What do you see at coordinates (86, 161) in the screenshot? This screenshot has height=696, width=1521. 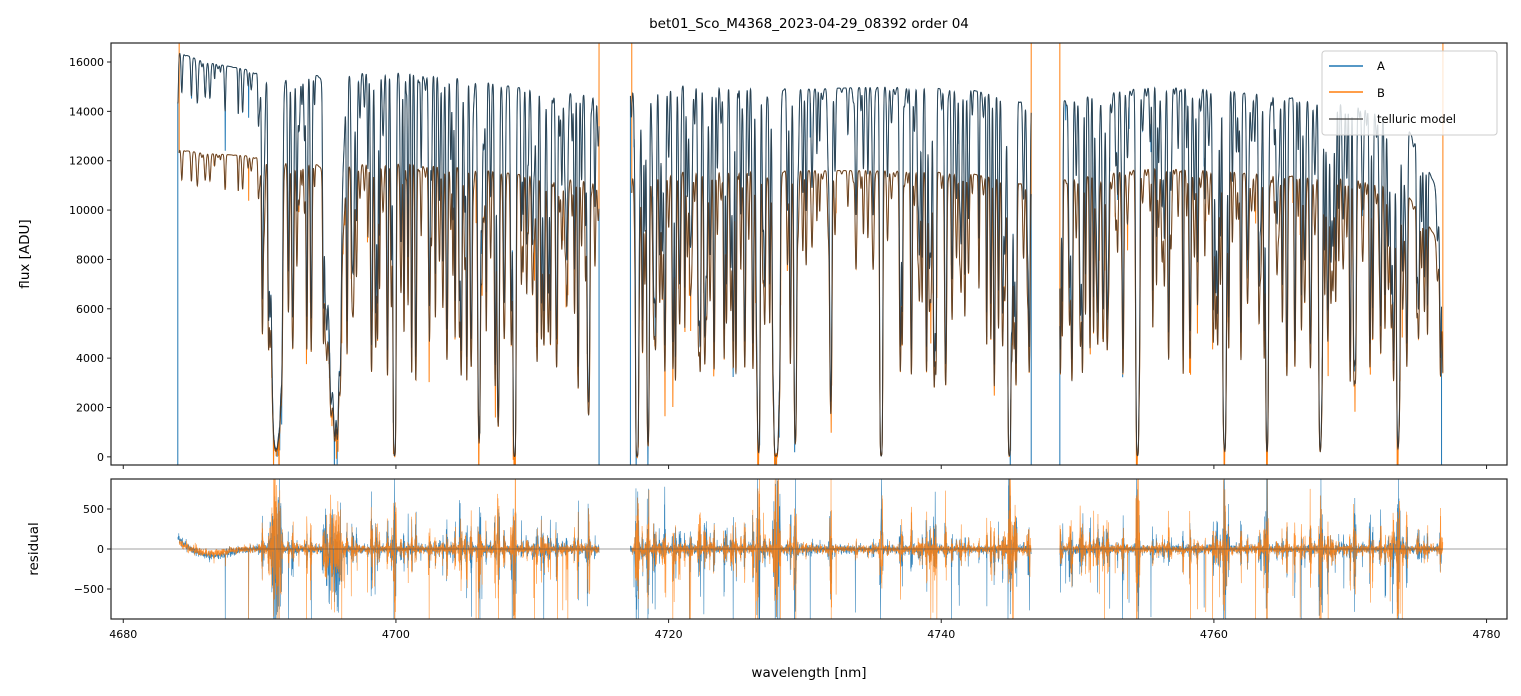 I see `flux-y-tick-label: 12000` at bounding box center [86, 161].